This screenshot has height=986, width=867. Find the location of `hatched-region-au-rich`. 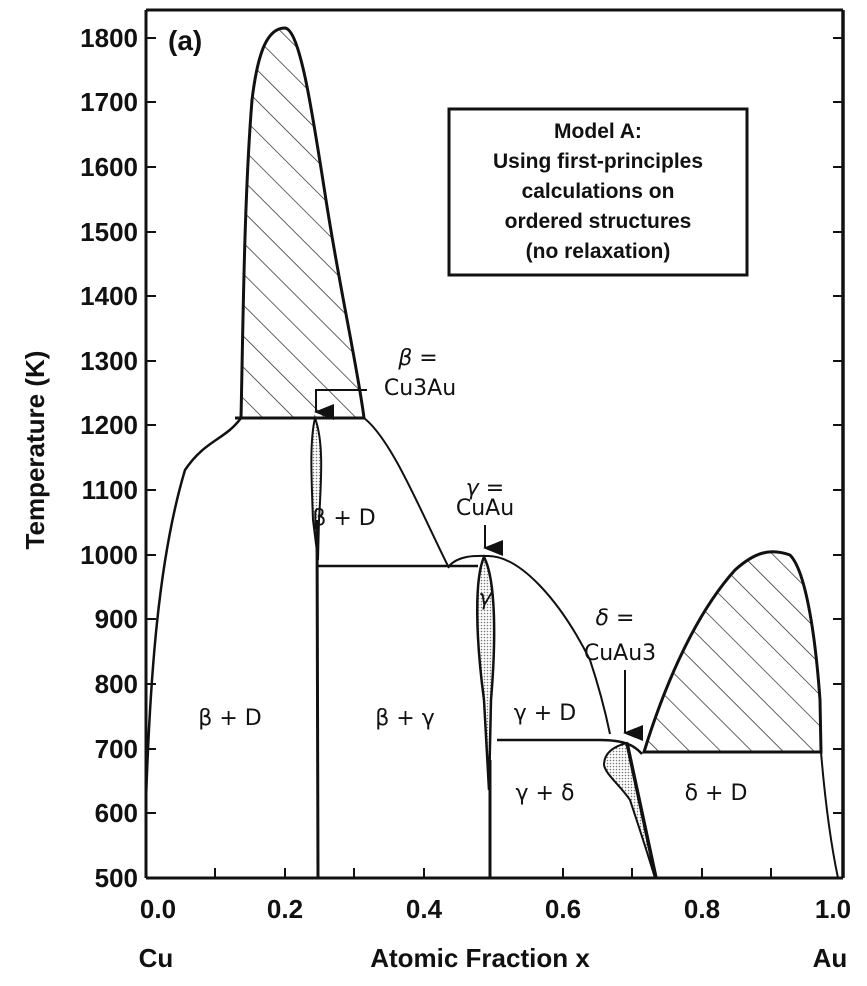

hatched-region-au-rich is located at coordinates (732, 652).